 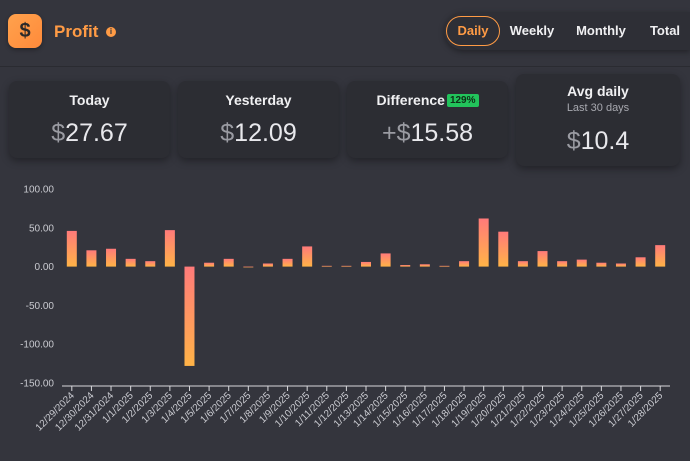 What do you see at coordinates (601, 30) in the screenshot?
I see `tab-monthly: Monthly` at bounding box center [601, 30].